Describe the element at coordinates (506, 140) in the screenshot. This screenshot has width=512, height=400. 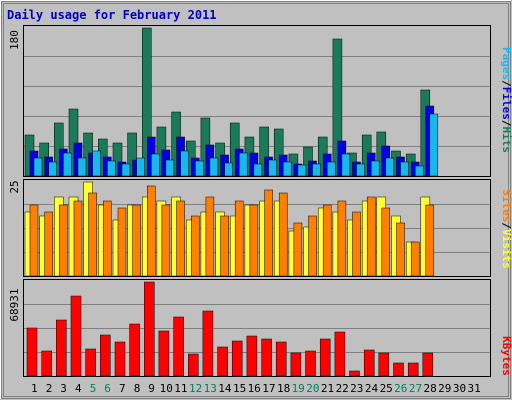
I see `legend-hits: Hits` at that location.